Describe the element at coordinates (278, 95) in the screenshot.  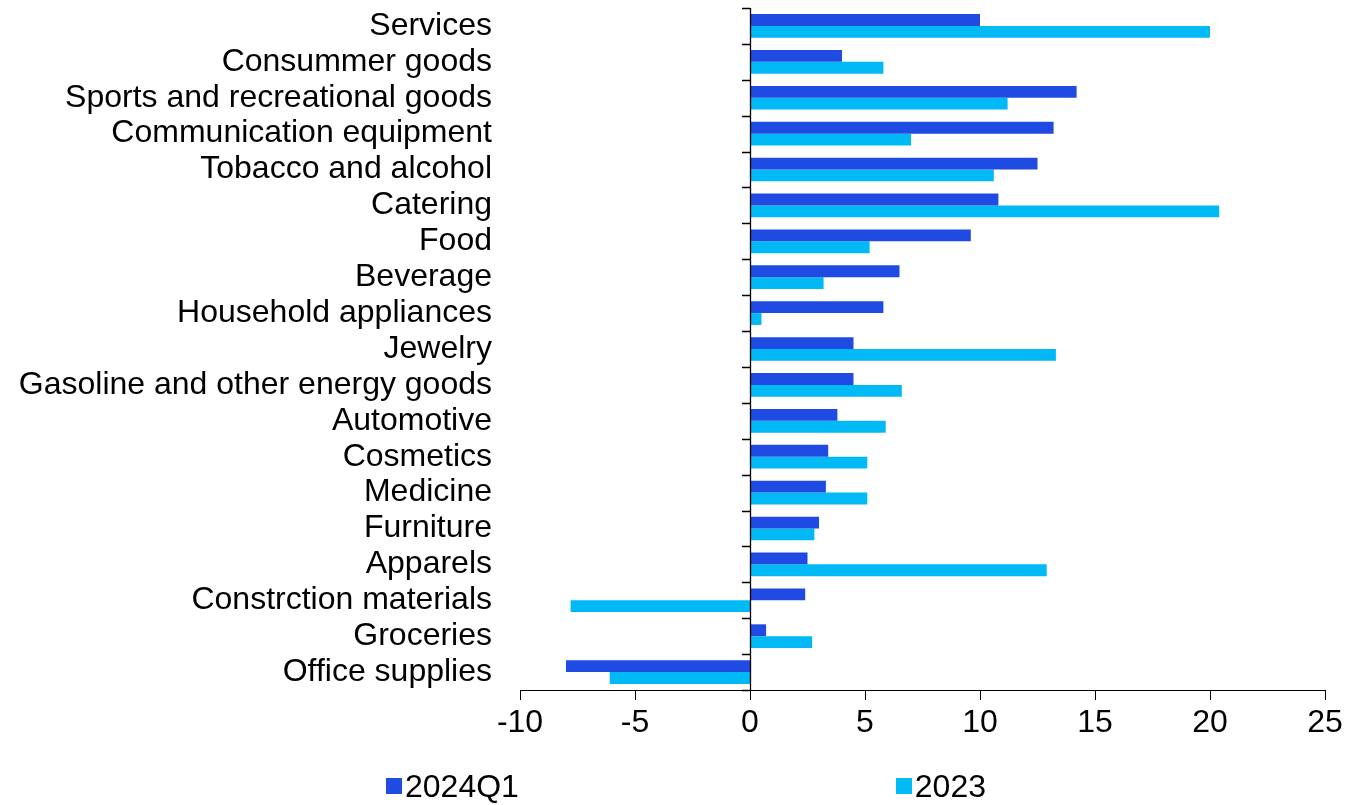
I see `y-tick-label: Sports and recreational goods` at that location.